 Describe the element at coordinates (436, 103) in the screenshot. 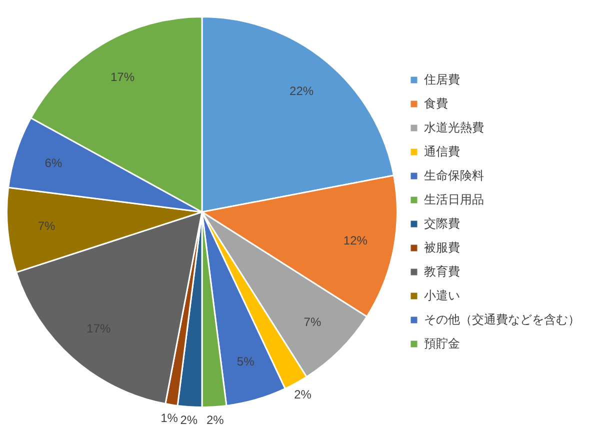

I see `legend-label: 食費` at that location.